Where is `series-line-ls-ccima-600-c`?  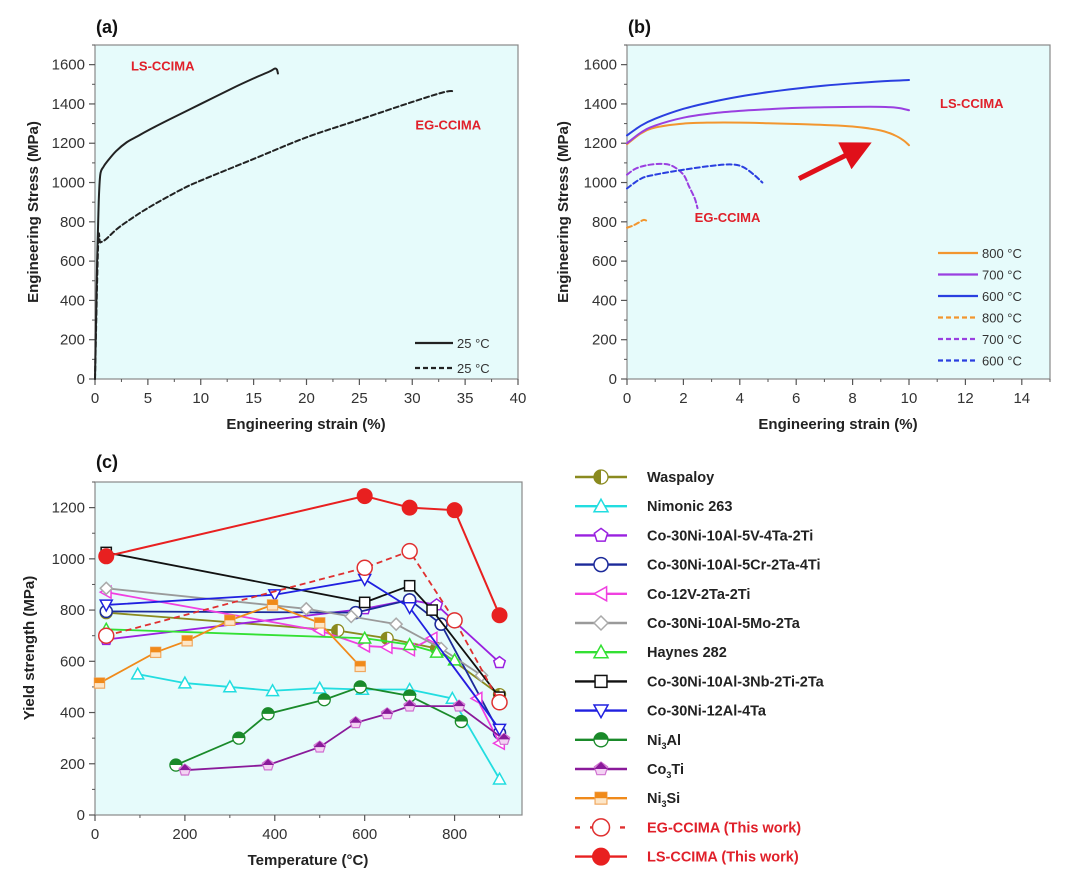
series-line-ls-ccima-600-c is located at coordinates (768, 107).